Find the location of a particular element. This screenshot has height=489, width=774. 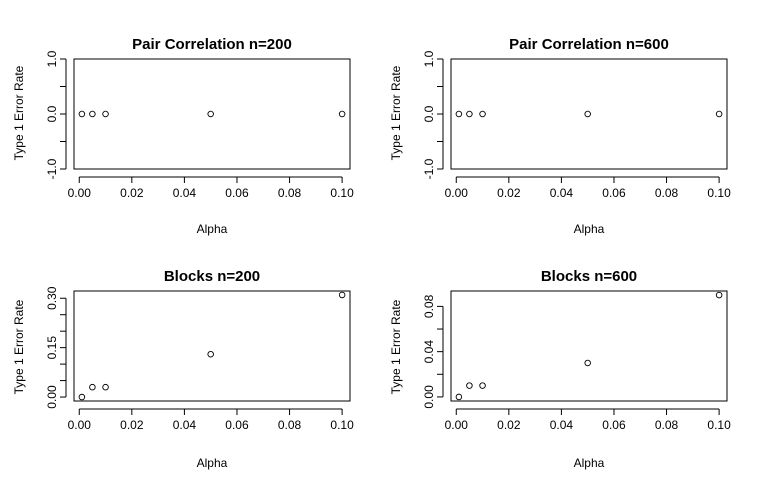

y-tick-label: 0.30 is located at coordinates (52, 298).